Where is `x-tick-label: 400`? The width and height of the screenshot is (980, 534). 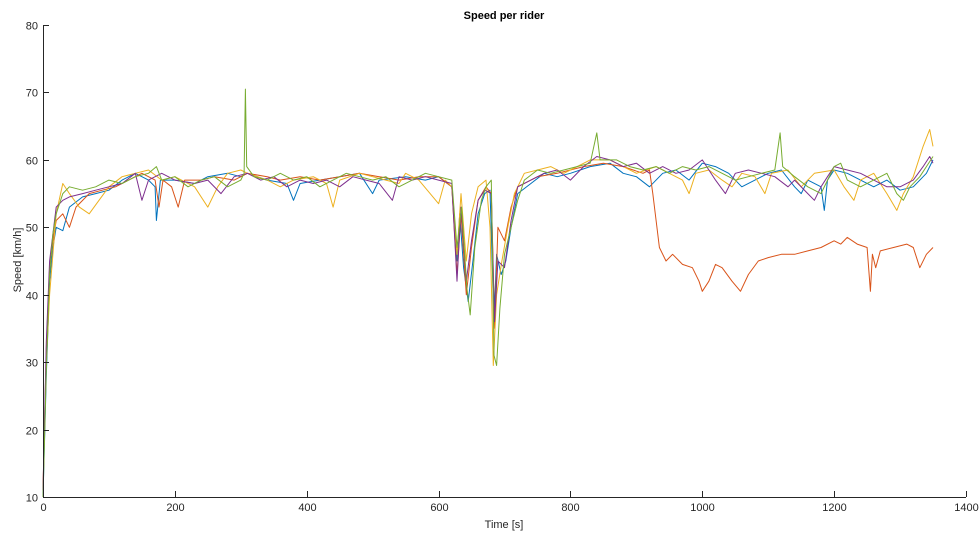 x-tick-label: 400 is located at coordinates (307, 508).